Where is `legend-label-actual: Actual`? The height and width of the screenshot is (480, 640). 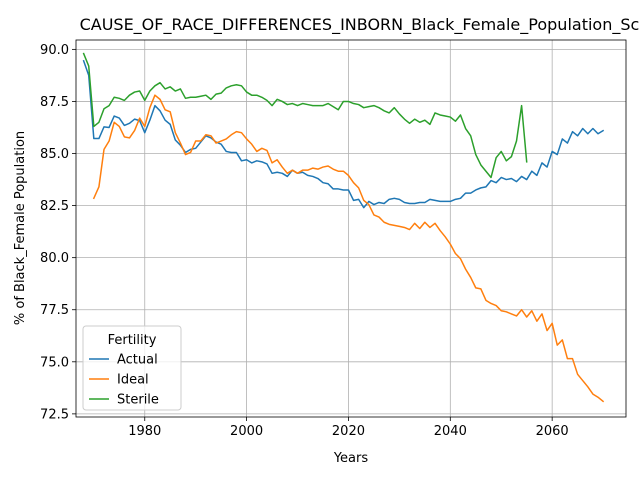 legend-label-actual: Actual is located at coordinates (137, 360).